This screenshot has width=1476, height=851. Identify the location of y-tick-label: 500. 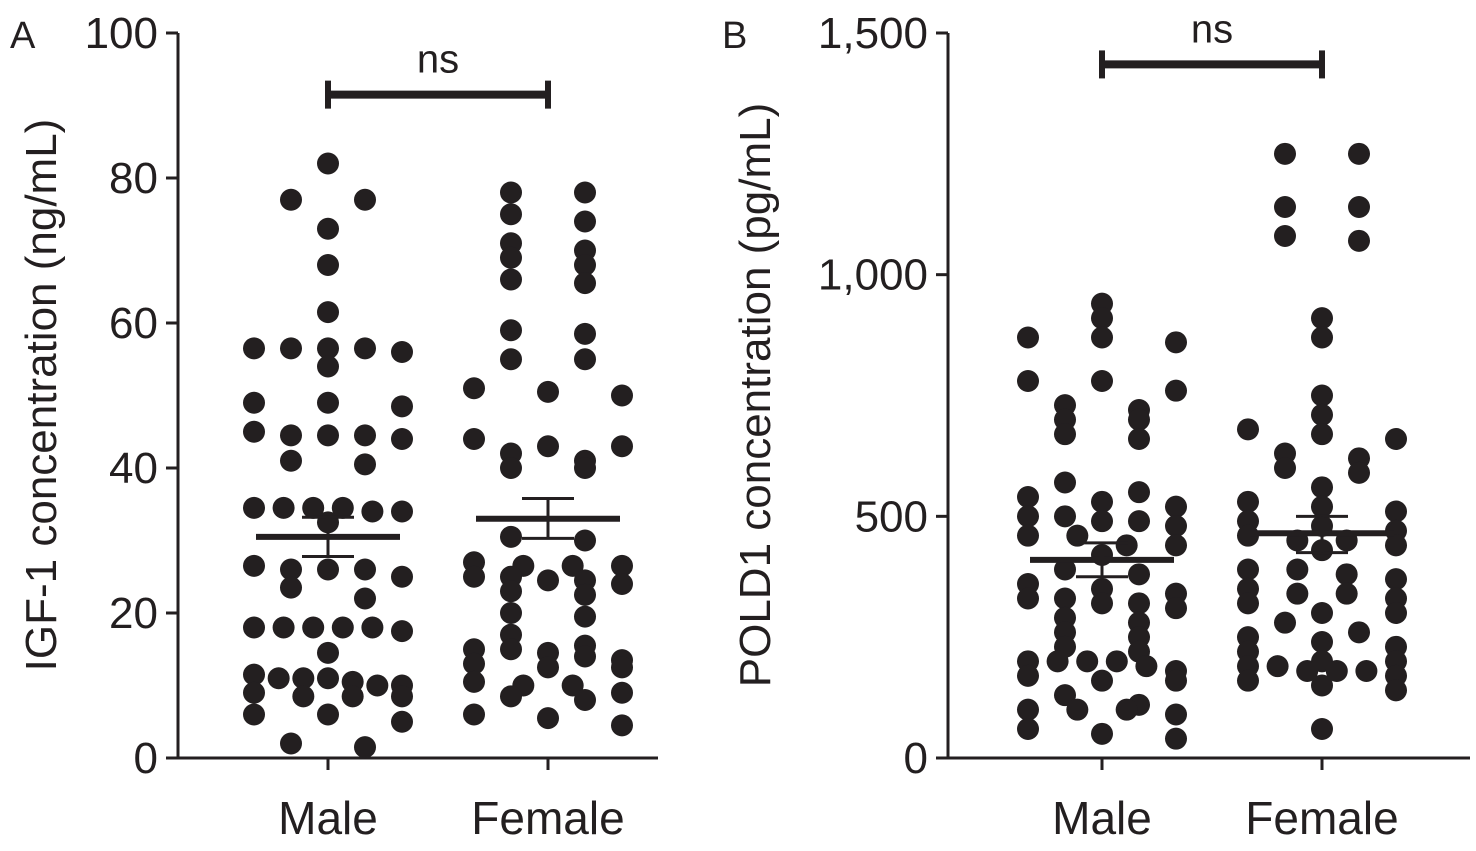
(891, 516).